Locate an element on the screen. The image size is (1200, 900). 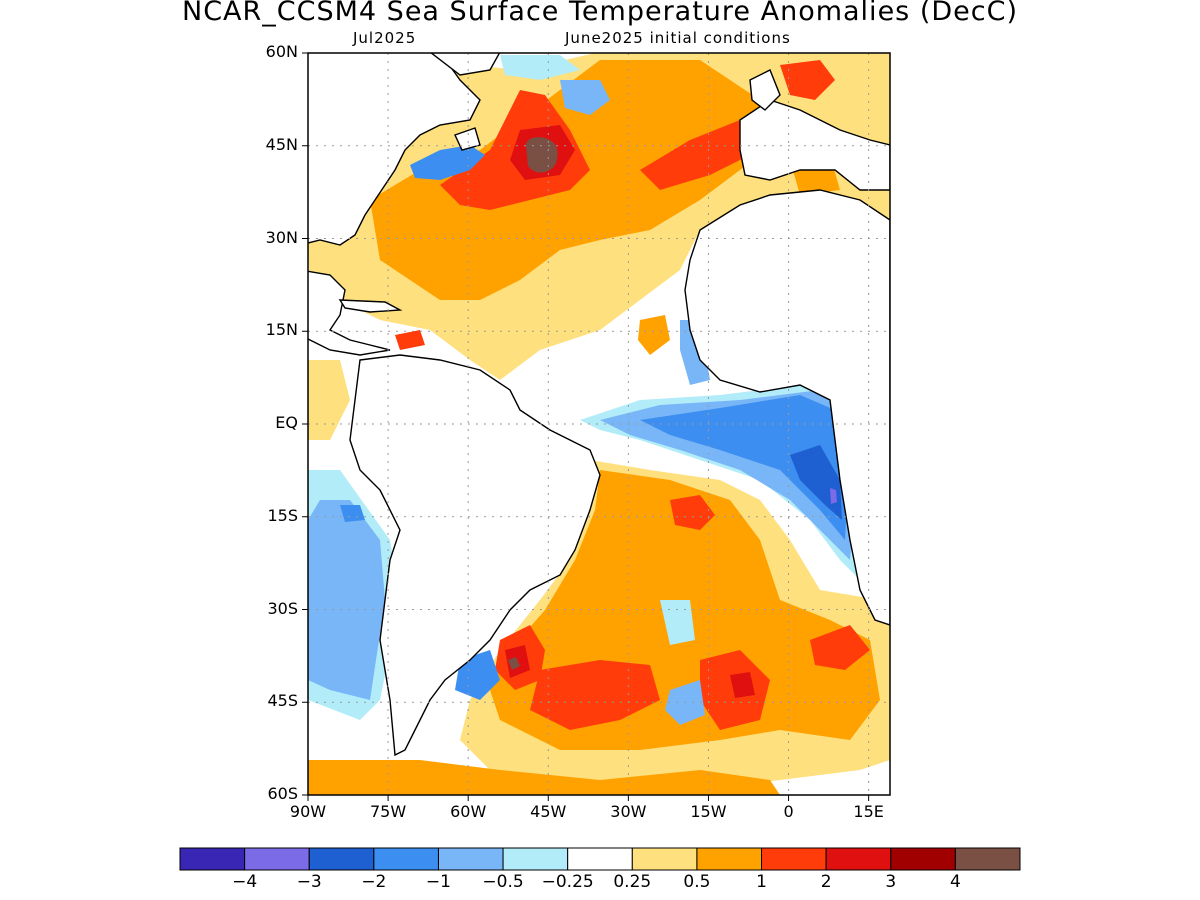
cuba is located at coordinates (370, 306).